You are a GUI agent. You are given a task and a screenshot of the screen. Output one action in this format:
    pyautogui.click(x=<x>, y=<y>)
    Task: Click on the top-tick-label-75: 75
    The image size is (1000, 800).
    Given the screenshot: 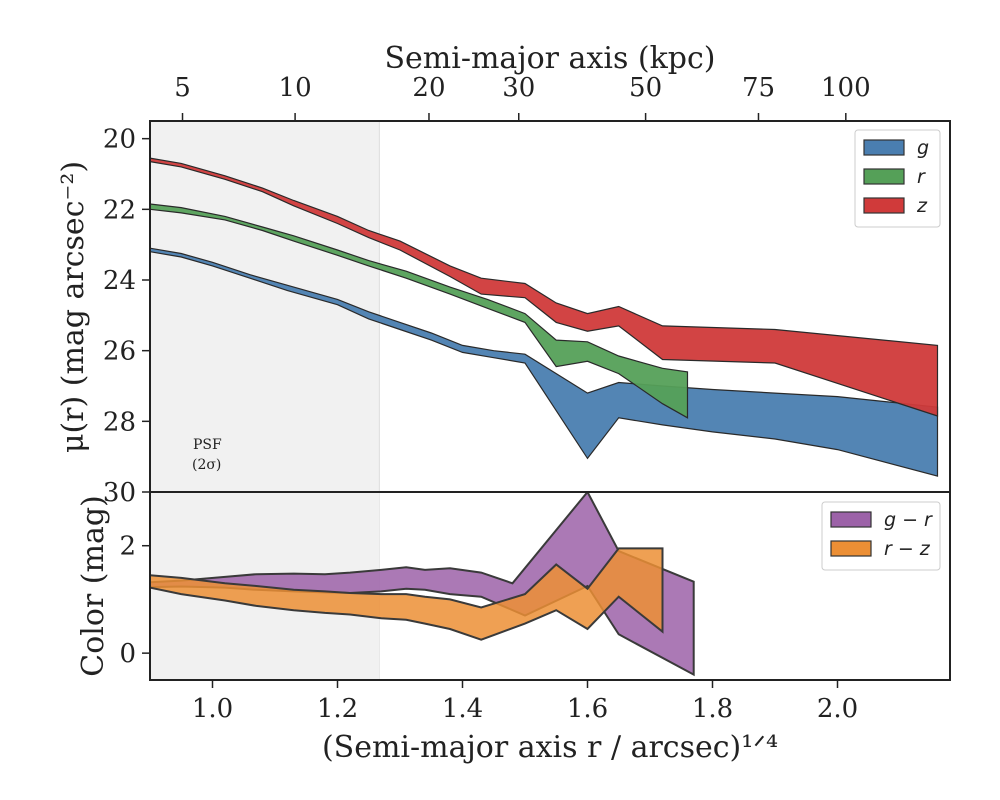 What is the action you would take?
    pyautogui.click(x=758, y=88)
    